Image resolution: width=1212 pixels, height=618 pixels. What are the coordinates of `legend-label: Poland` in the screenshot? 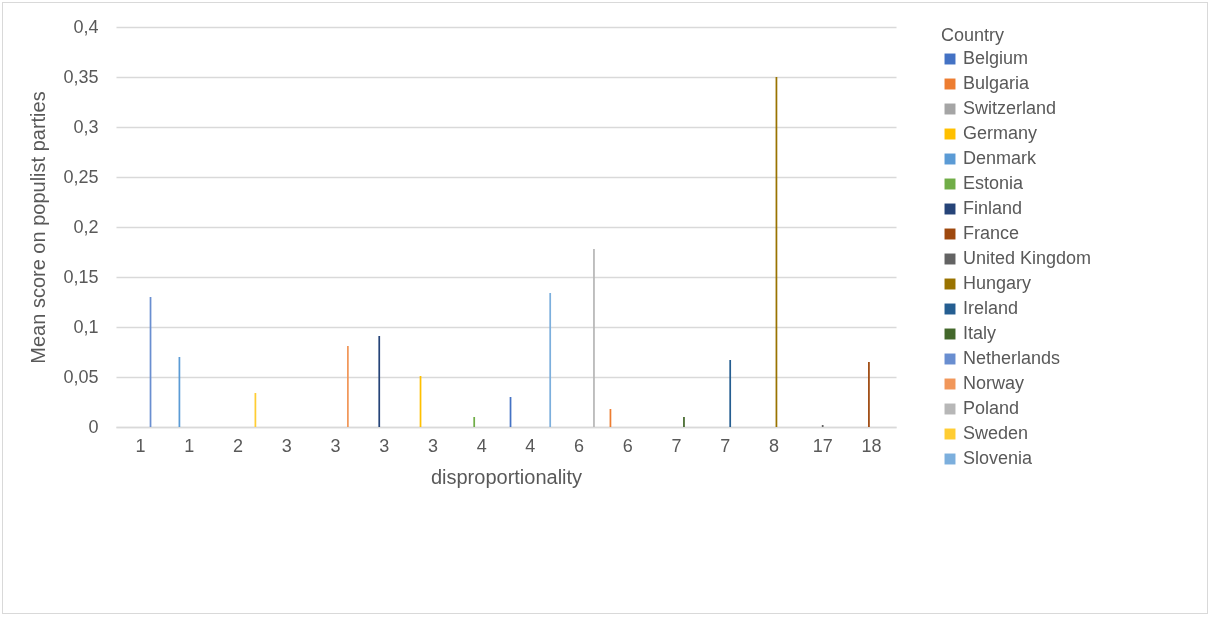 It's located at (991, 408).